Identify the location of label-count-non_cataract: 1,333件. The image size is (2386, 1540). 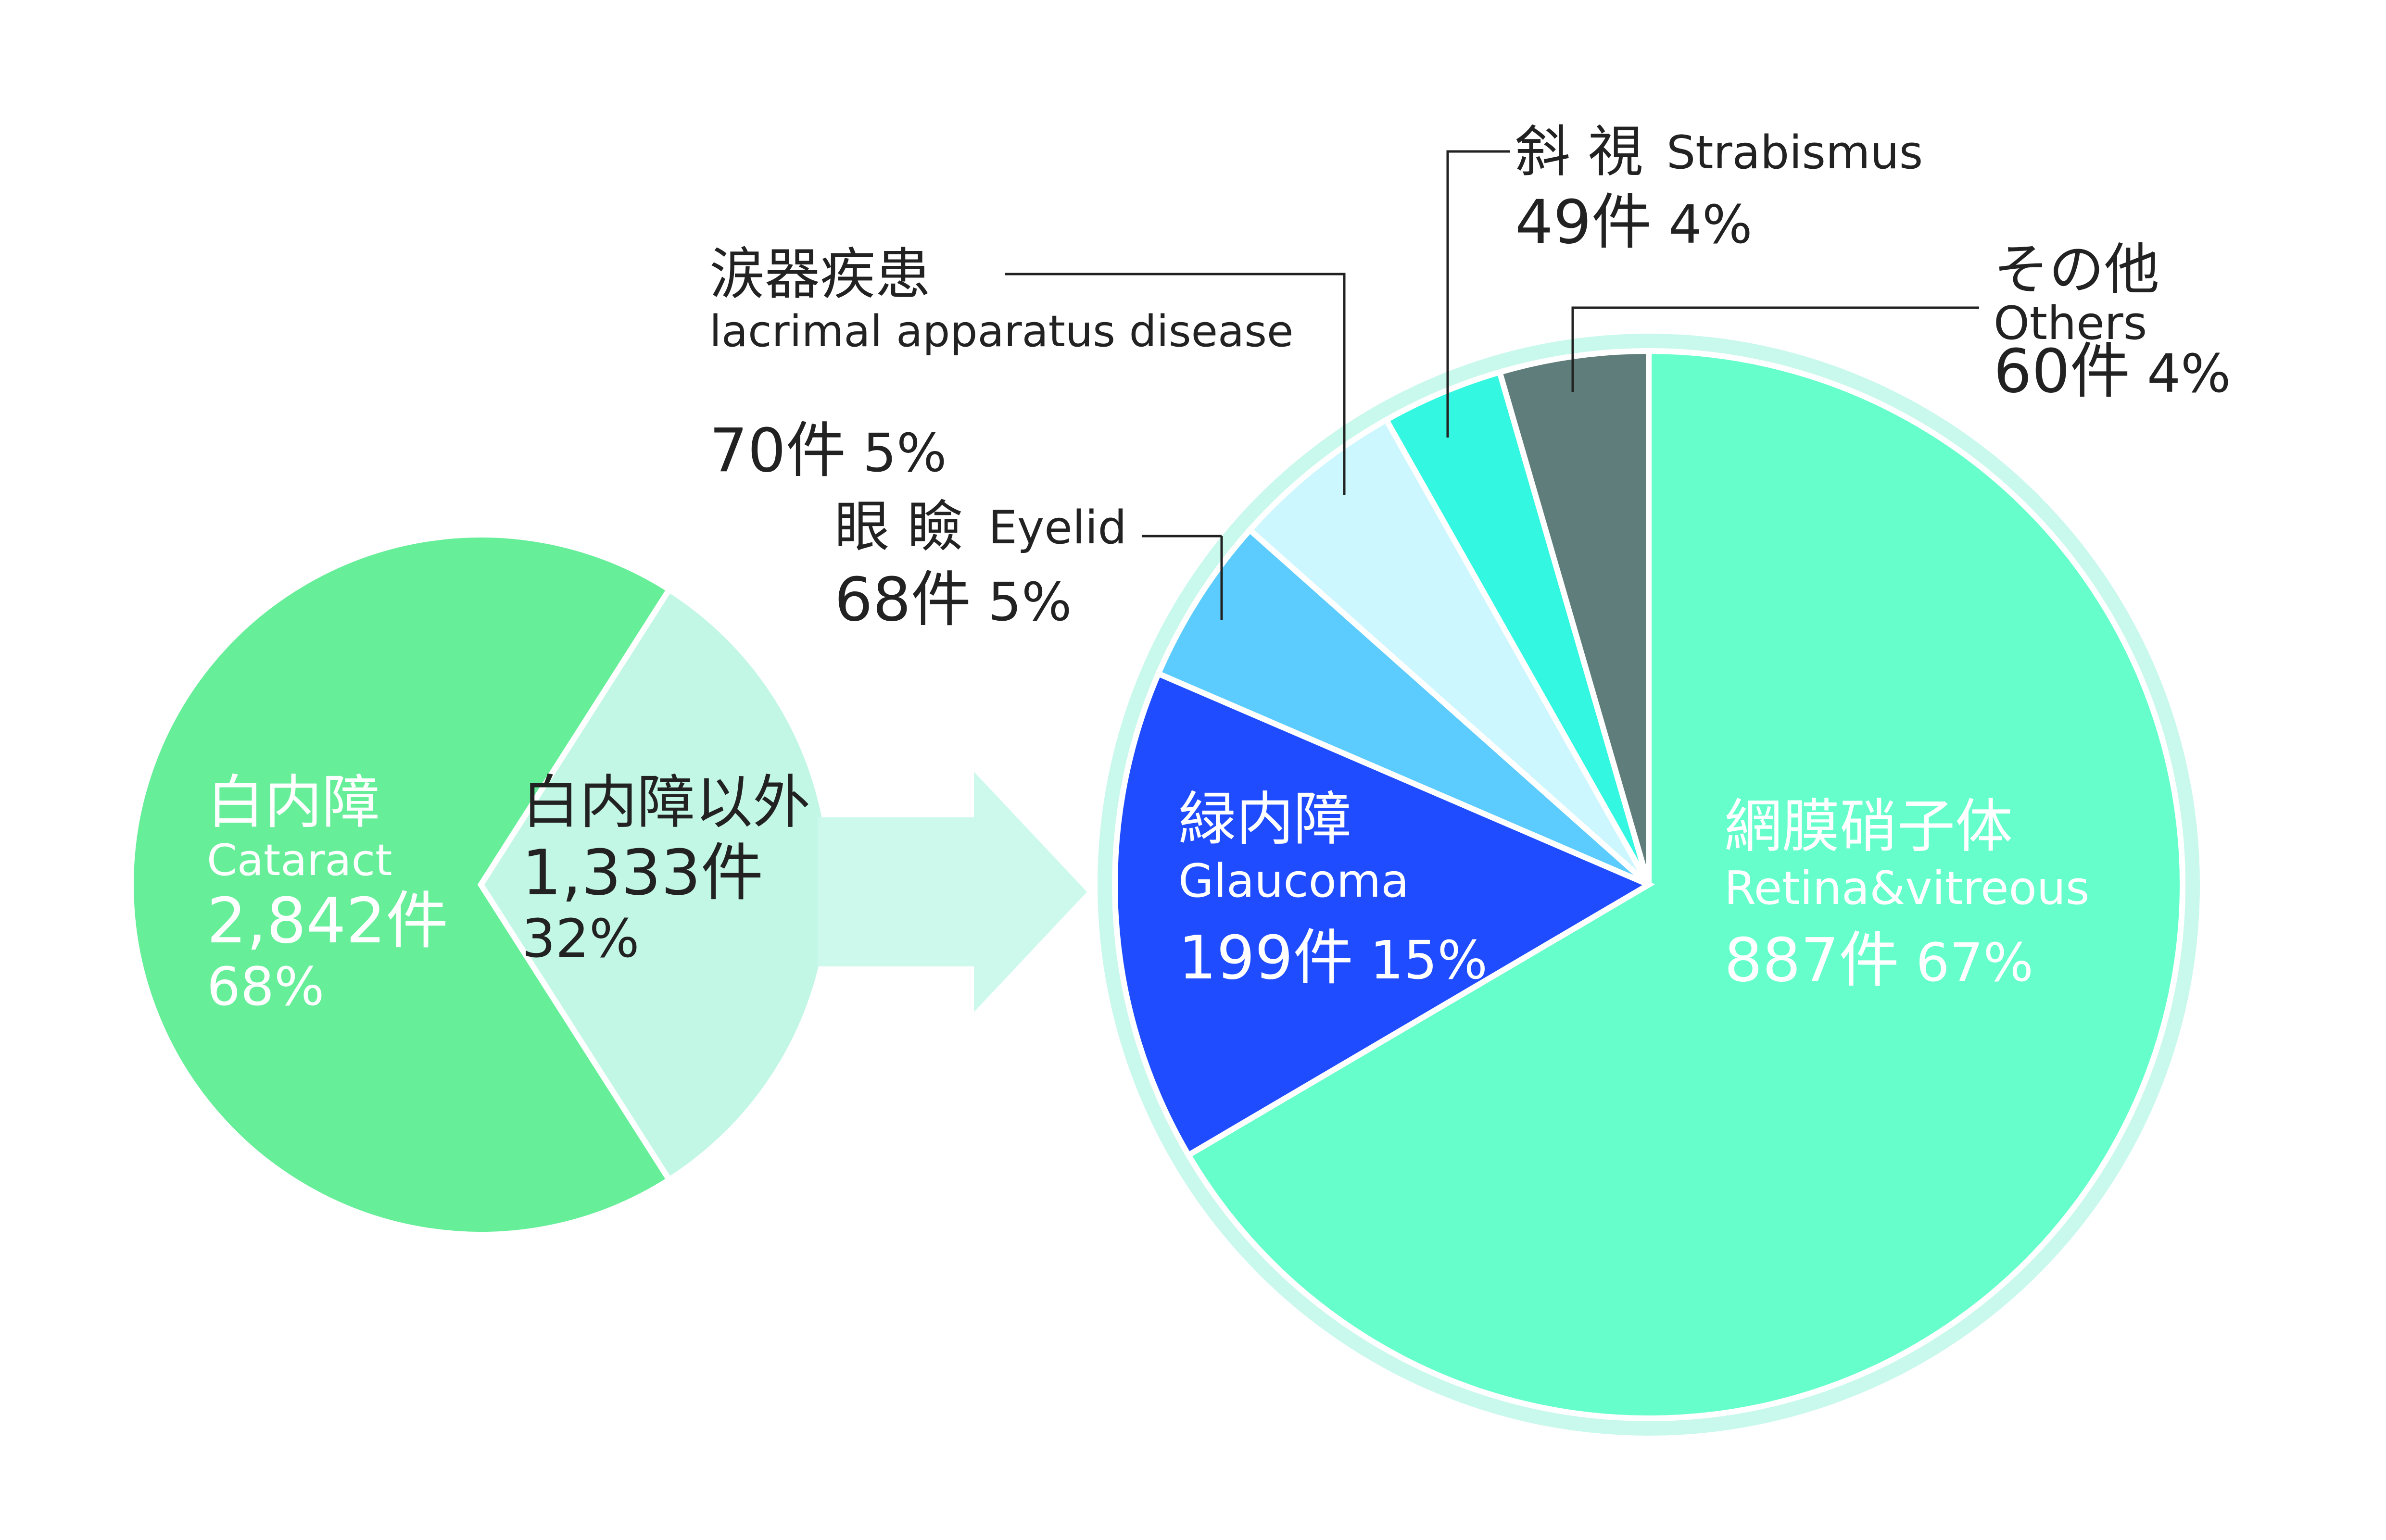
(642, 872).